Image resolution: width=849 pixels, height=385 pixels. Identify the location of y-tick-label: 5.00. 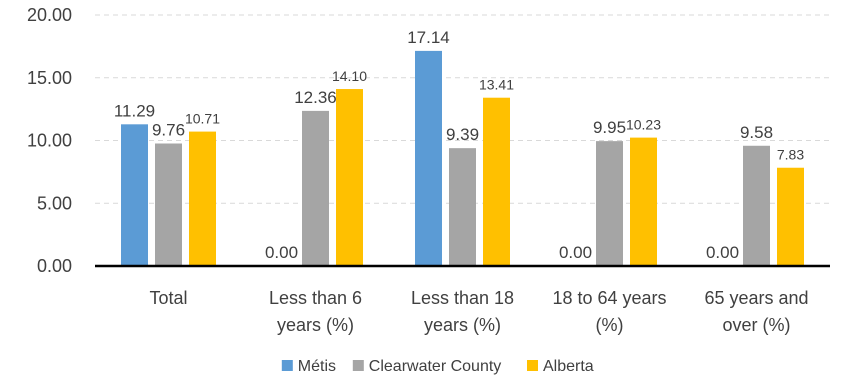
(54, 203).